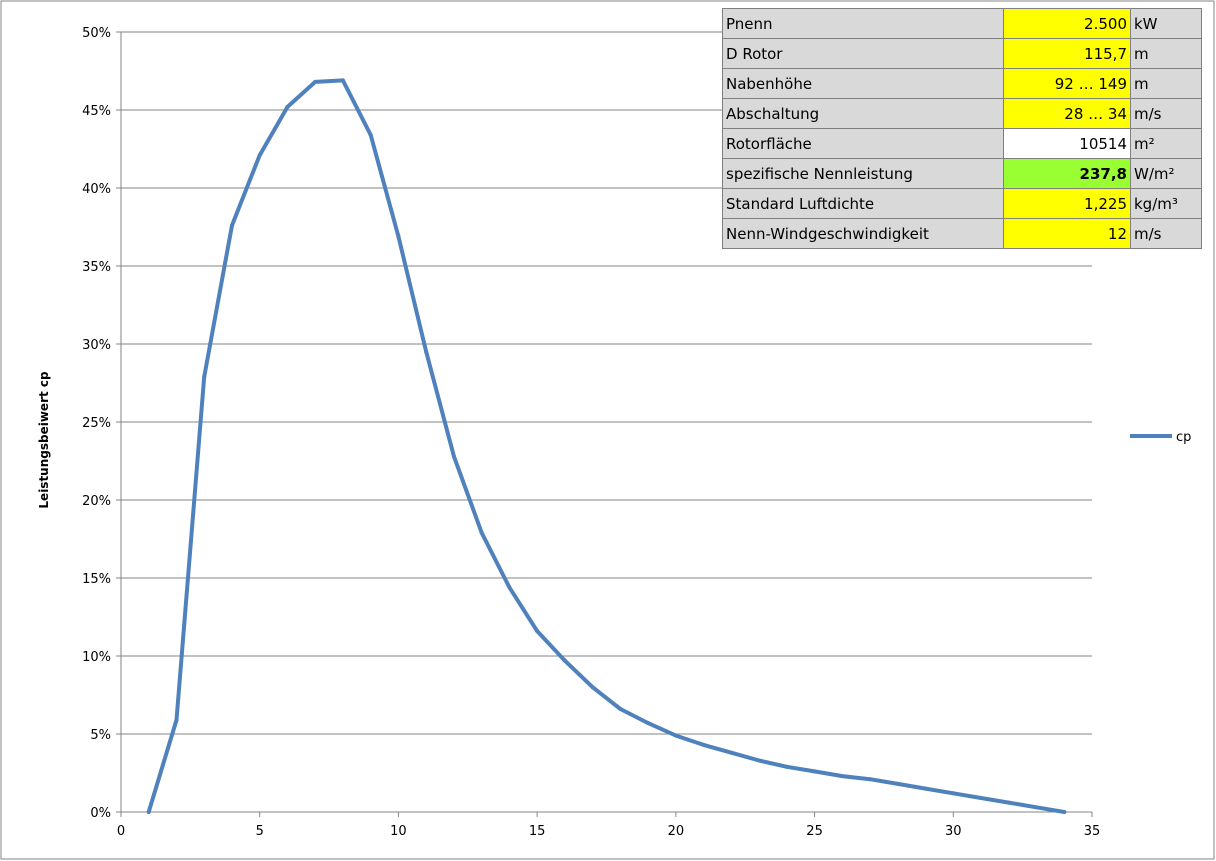 This screenshot has width=1216, height=861. I want to click on x-tick-label: 20, so click(676, 831).